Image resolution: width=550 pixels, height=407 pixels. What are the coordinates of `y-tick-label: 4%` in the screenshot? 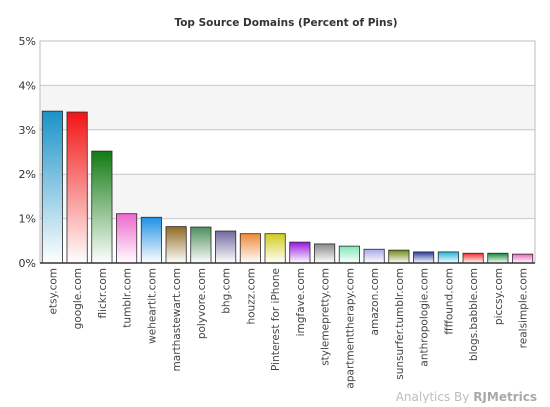 It's located at (27, 85).